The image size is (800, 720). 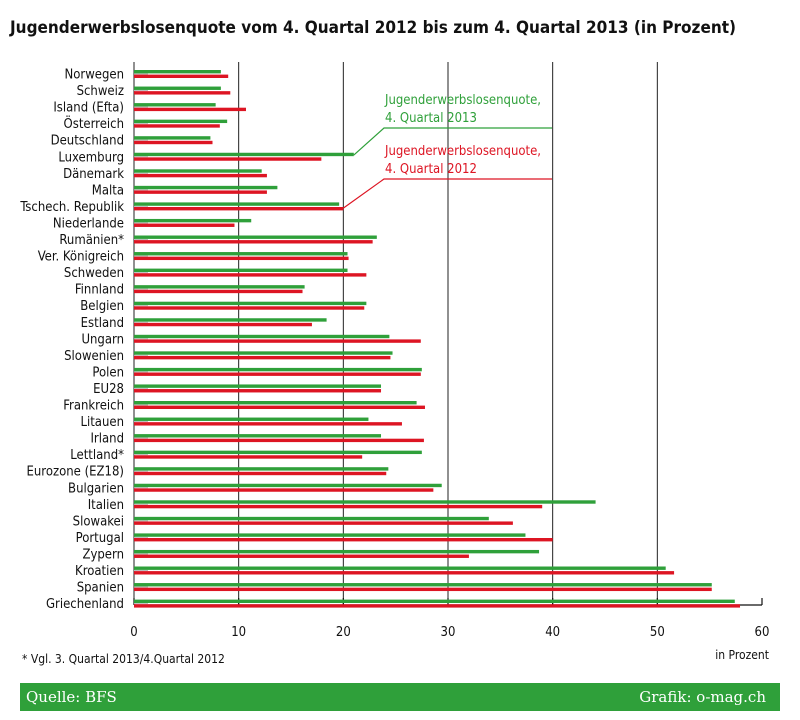 What do you see at coordinates (108, 372) in the screenshot?
I see `category-18-label: Polen` at bounding box center [108, 372].